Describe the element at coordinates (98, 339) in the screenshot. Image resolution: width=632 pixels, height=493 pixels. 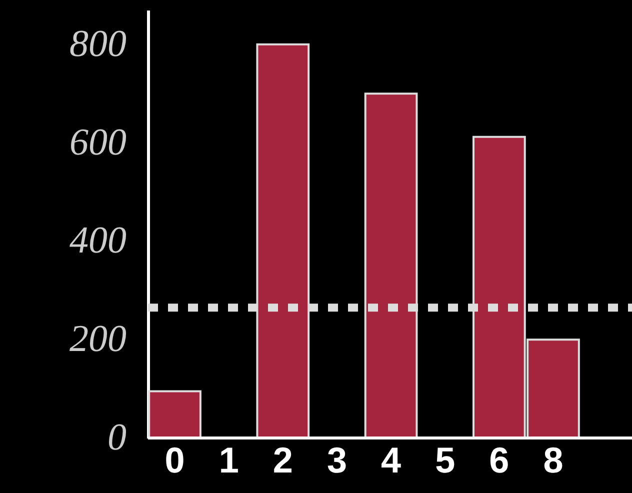
I see `y-tick-label: 200` at that location.